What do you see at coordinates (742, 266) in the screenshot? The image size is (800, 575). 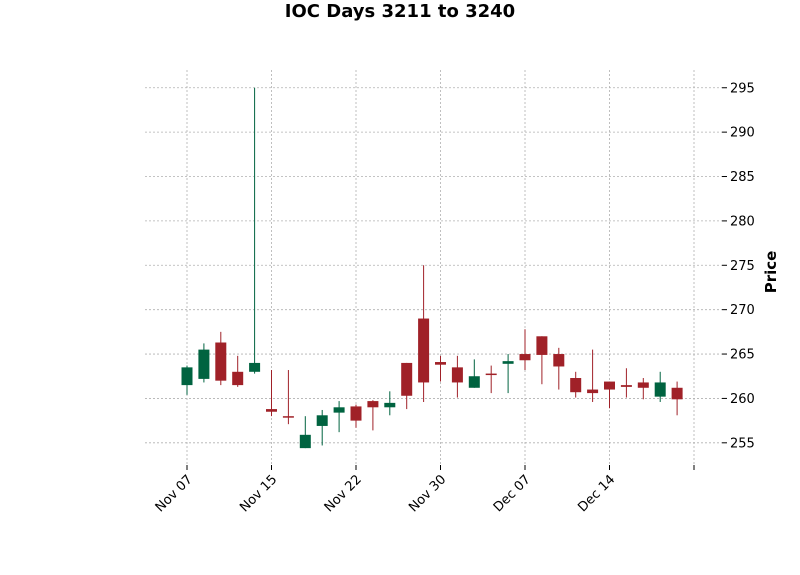 I see `y-tick-label: 275` at bounding box center [742, 266].